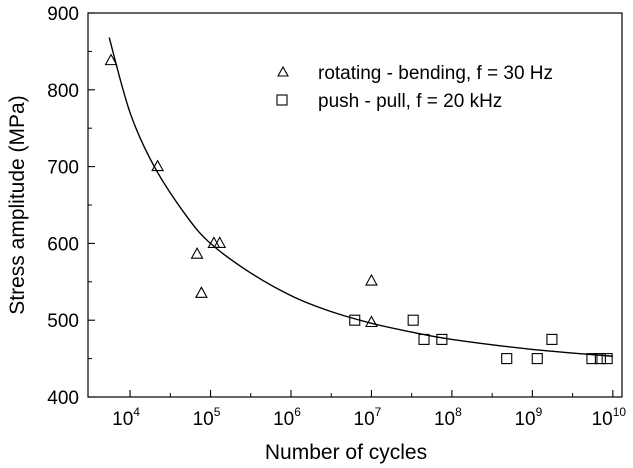 This screenshot has height=468, width=633. What do you see at coordinates (539, 412) in the screenshot?
I see `x-tick-label-exponent: 9` at bounding box center [539, 412].